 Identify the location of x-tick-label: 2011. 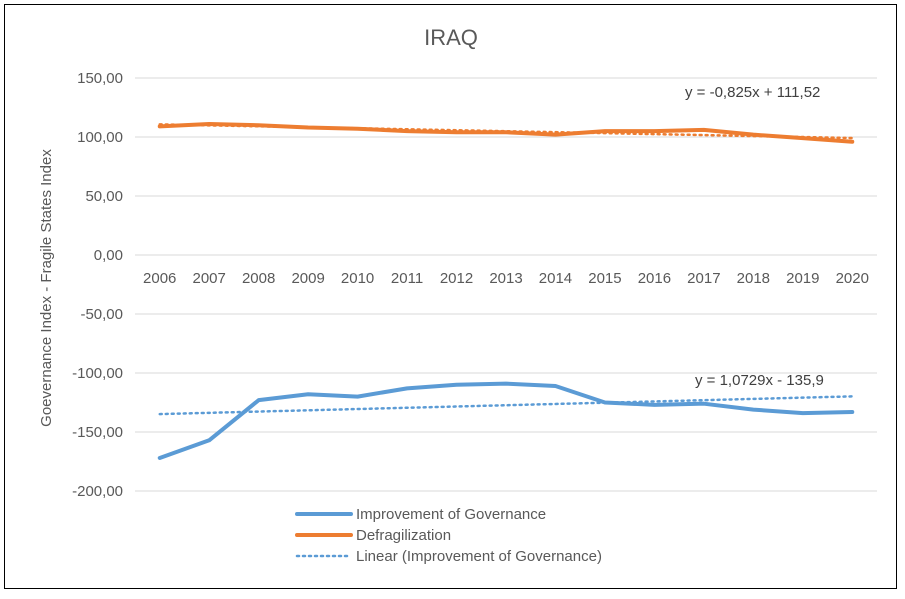
(407, 278).